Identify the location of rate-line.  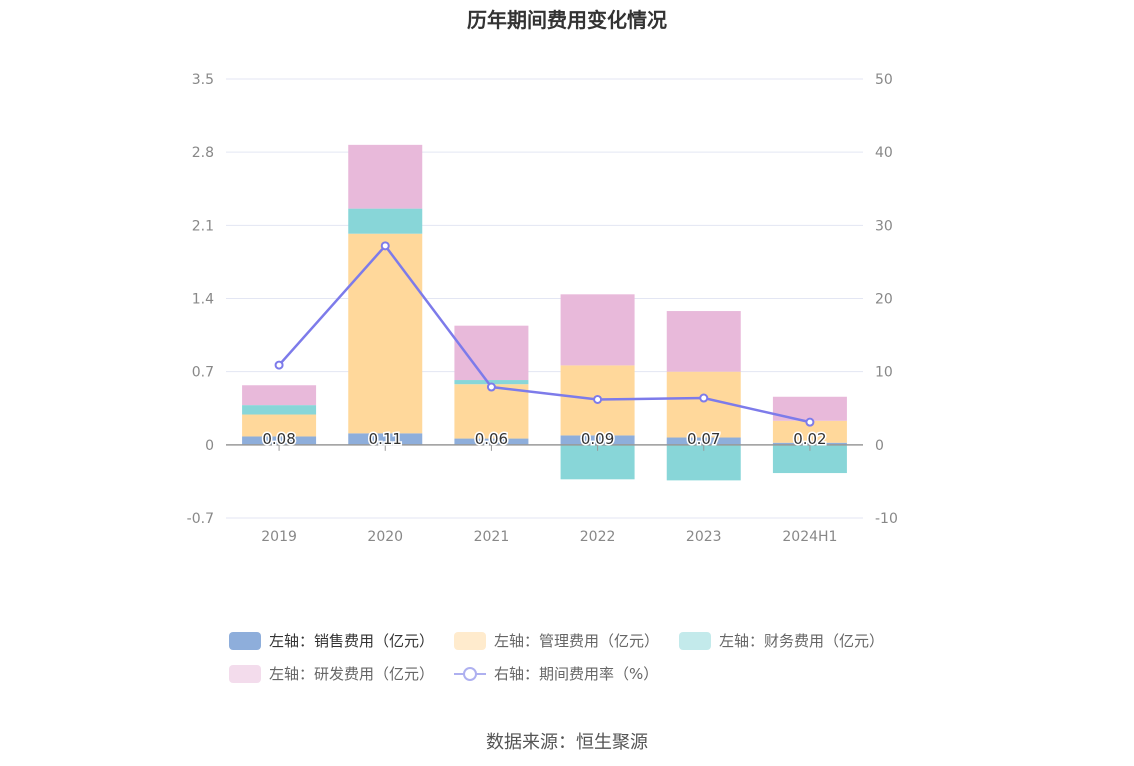
(544, 333).